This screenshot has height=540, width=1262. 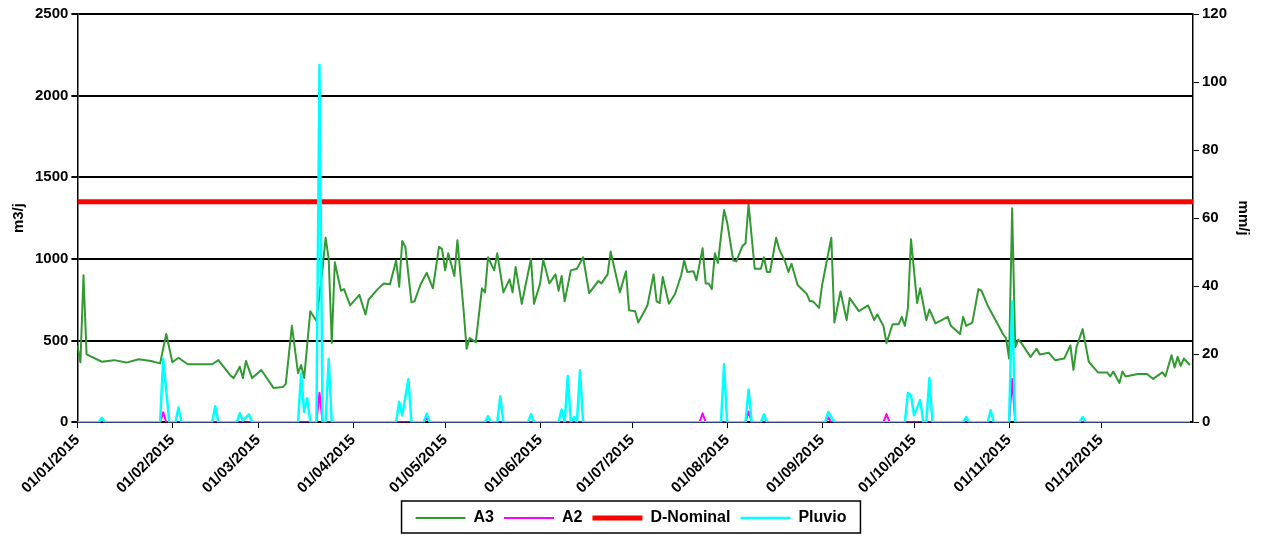 What do you see at coordinates (1214, 13) in the screenshot?
I see `y2-tick-label: 120` at bounding box center [1214, 13].